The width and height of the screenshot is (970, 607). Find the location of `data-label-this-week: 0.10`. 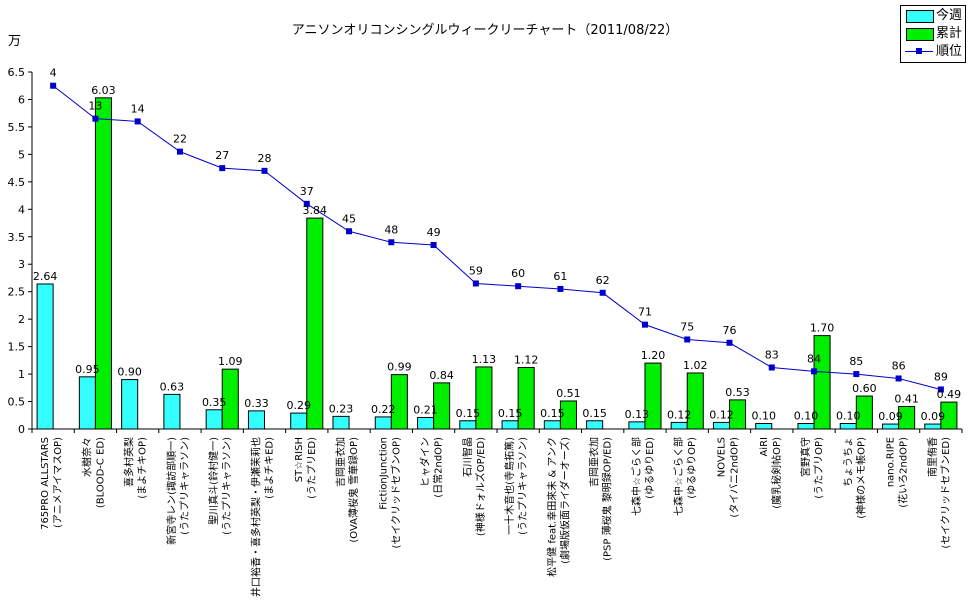

data-label-this-week: 0.10 is located at coordinates (848, 416).